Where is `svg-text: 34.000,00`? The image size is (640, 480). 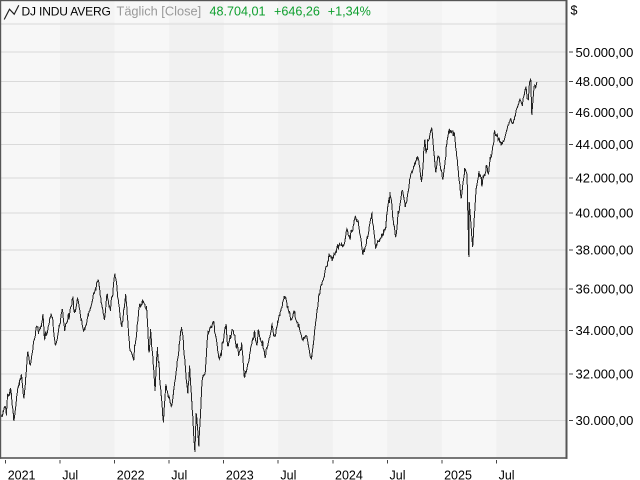 svg-text: 34.000,00 is located at coordinates (605, 330).